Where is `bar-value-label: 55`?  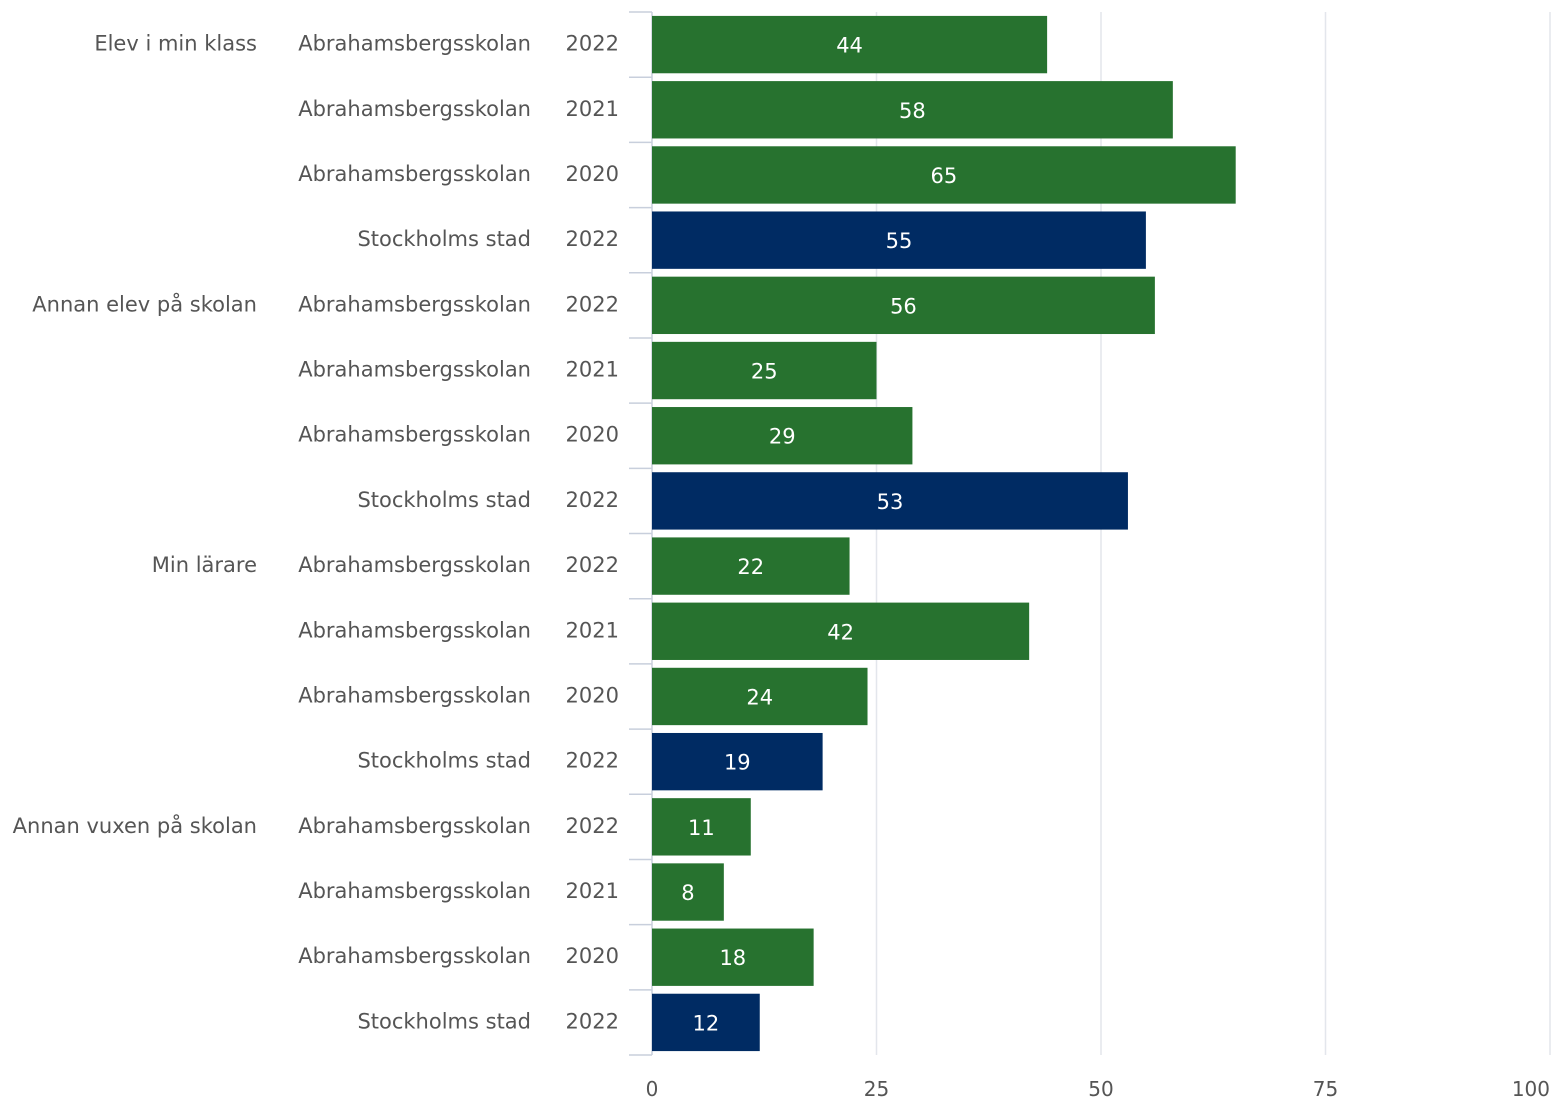 bar-value-label: 55 is located at coordinates (899, 241).